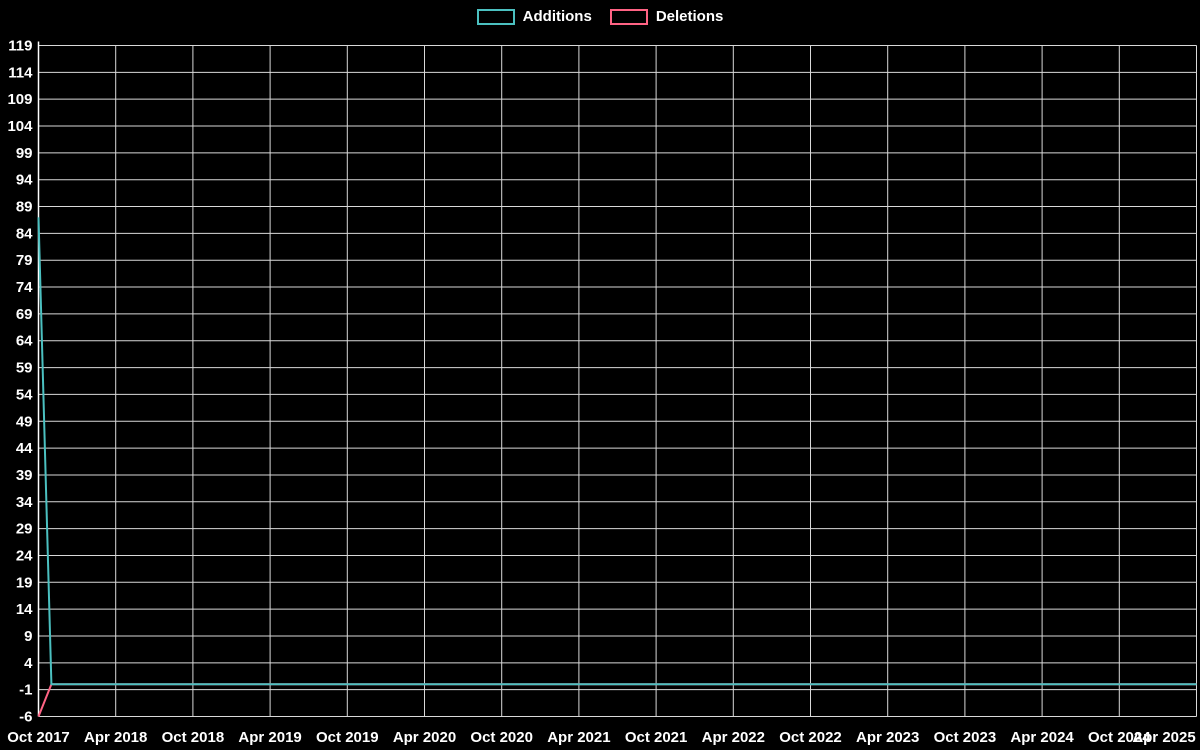  What do you see at coordinates (628, 16) in the screenshot?
I see `deletions-swatch-icon` at bounding box center [628, 16].